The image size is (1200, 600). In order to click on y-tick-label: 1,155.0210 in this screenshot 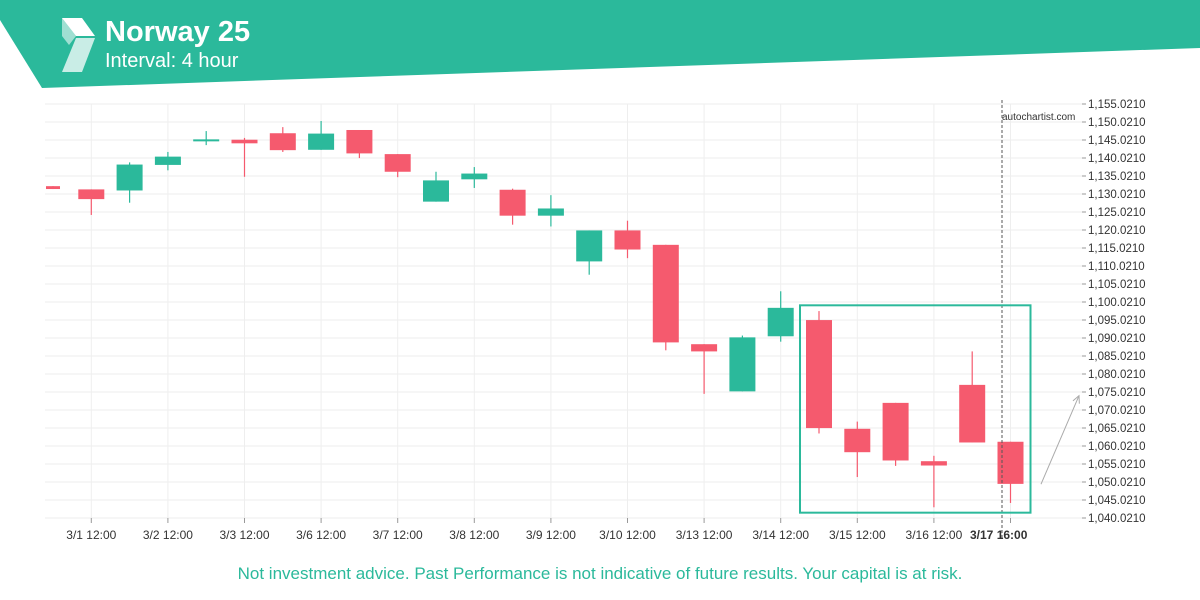, I will do `click(1117, 105)`.